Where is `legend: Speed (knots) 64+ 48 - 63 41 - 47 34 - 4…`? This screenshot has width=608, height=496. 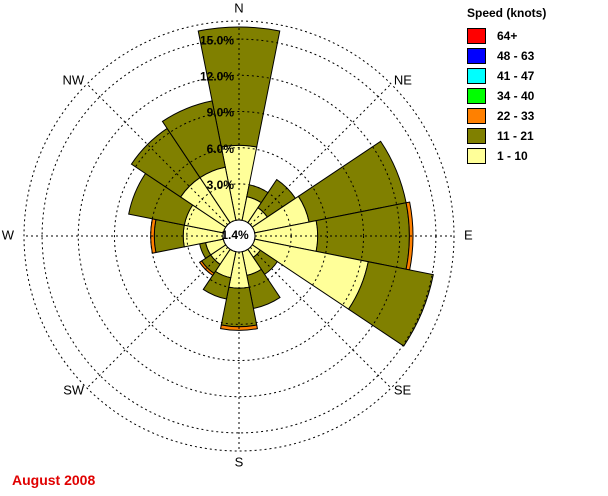
legend: Speed (knots) 64+ 48 - 63 41 - 47 34 - 4… is located at coordinates (532, 86).